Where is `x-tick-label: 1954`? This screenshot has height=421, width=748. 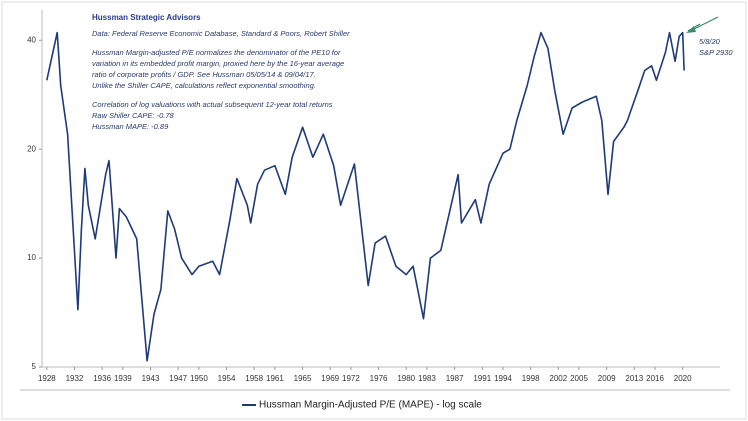 x-tick-label: 1954 is located at coordinates (227, 378).